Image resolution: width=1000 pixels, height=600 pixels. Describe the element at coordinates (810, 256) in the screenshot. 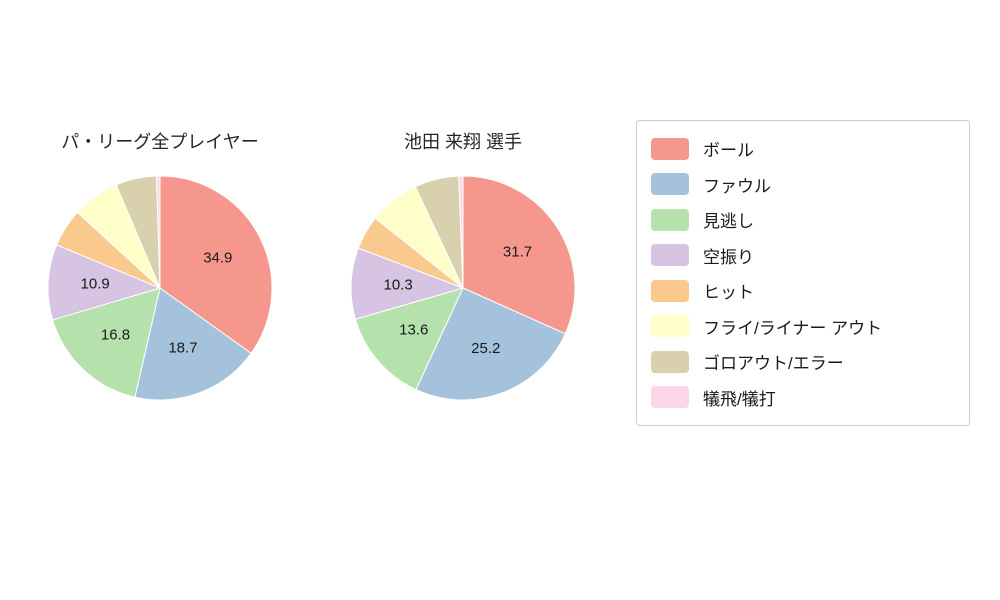

I see `legend-item: 空振り` at that location.